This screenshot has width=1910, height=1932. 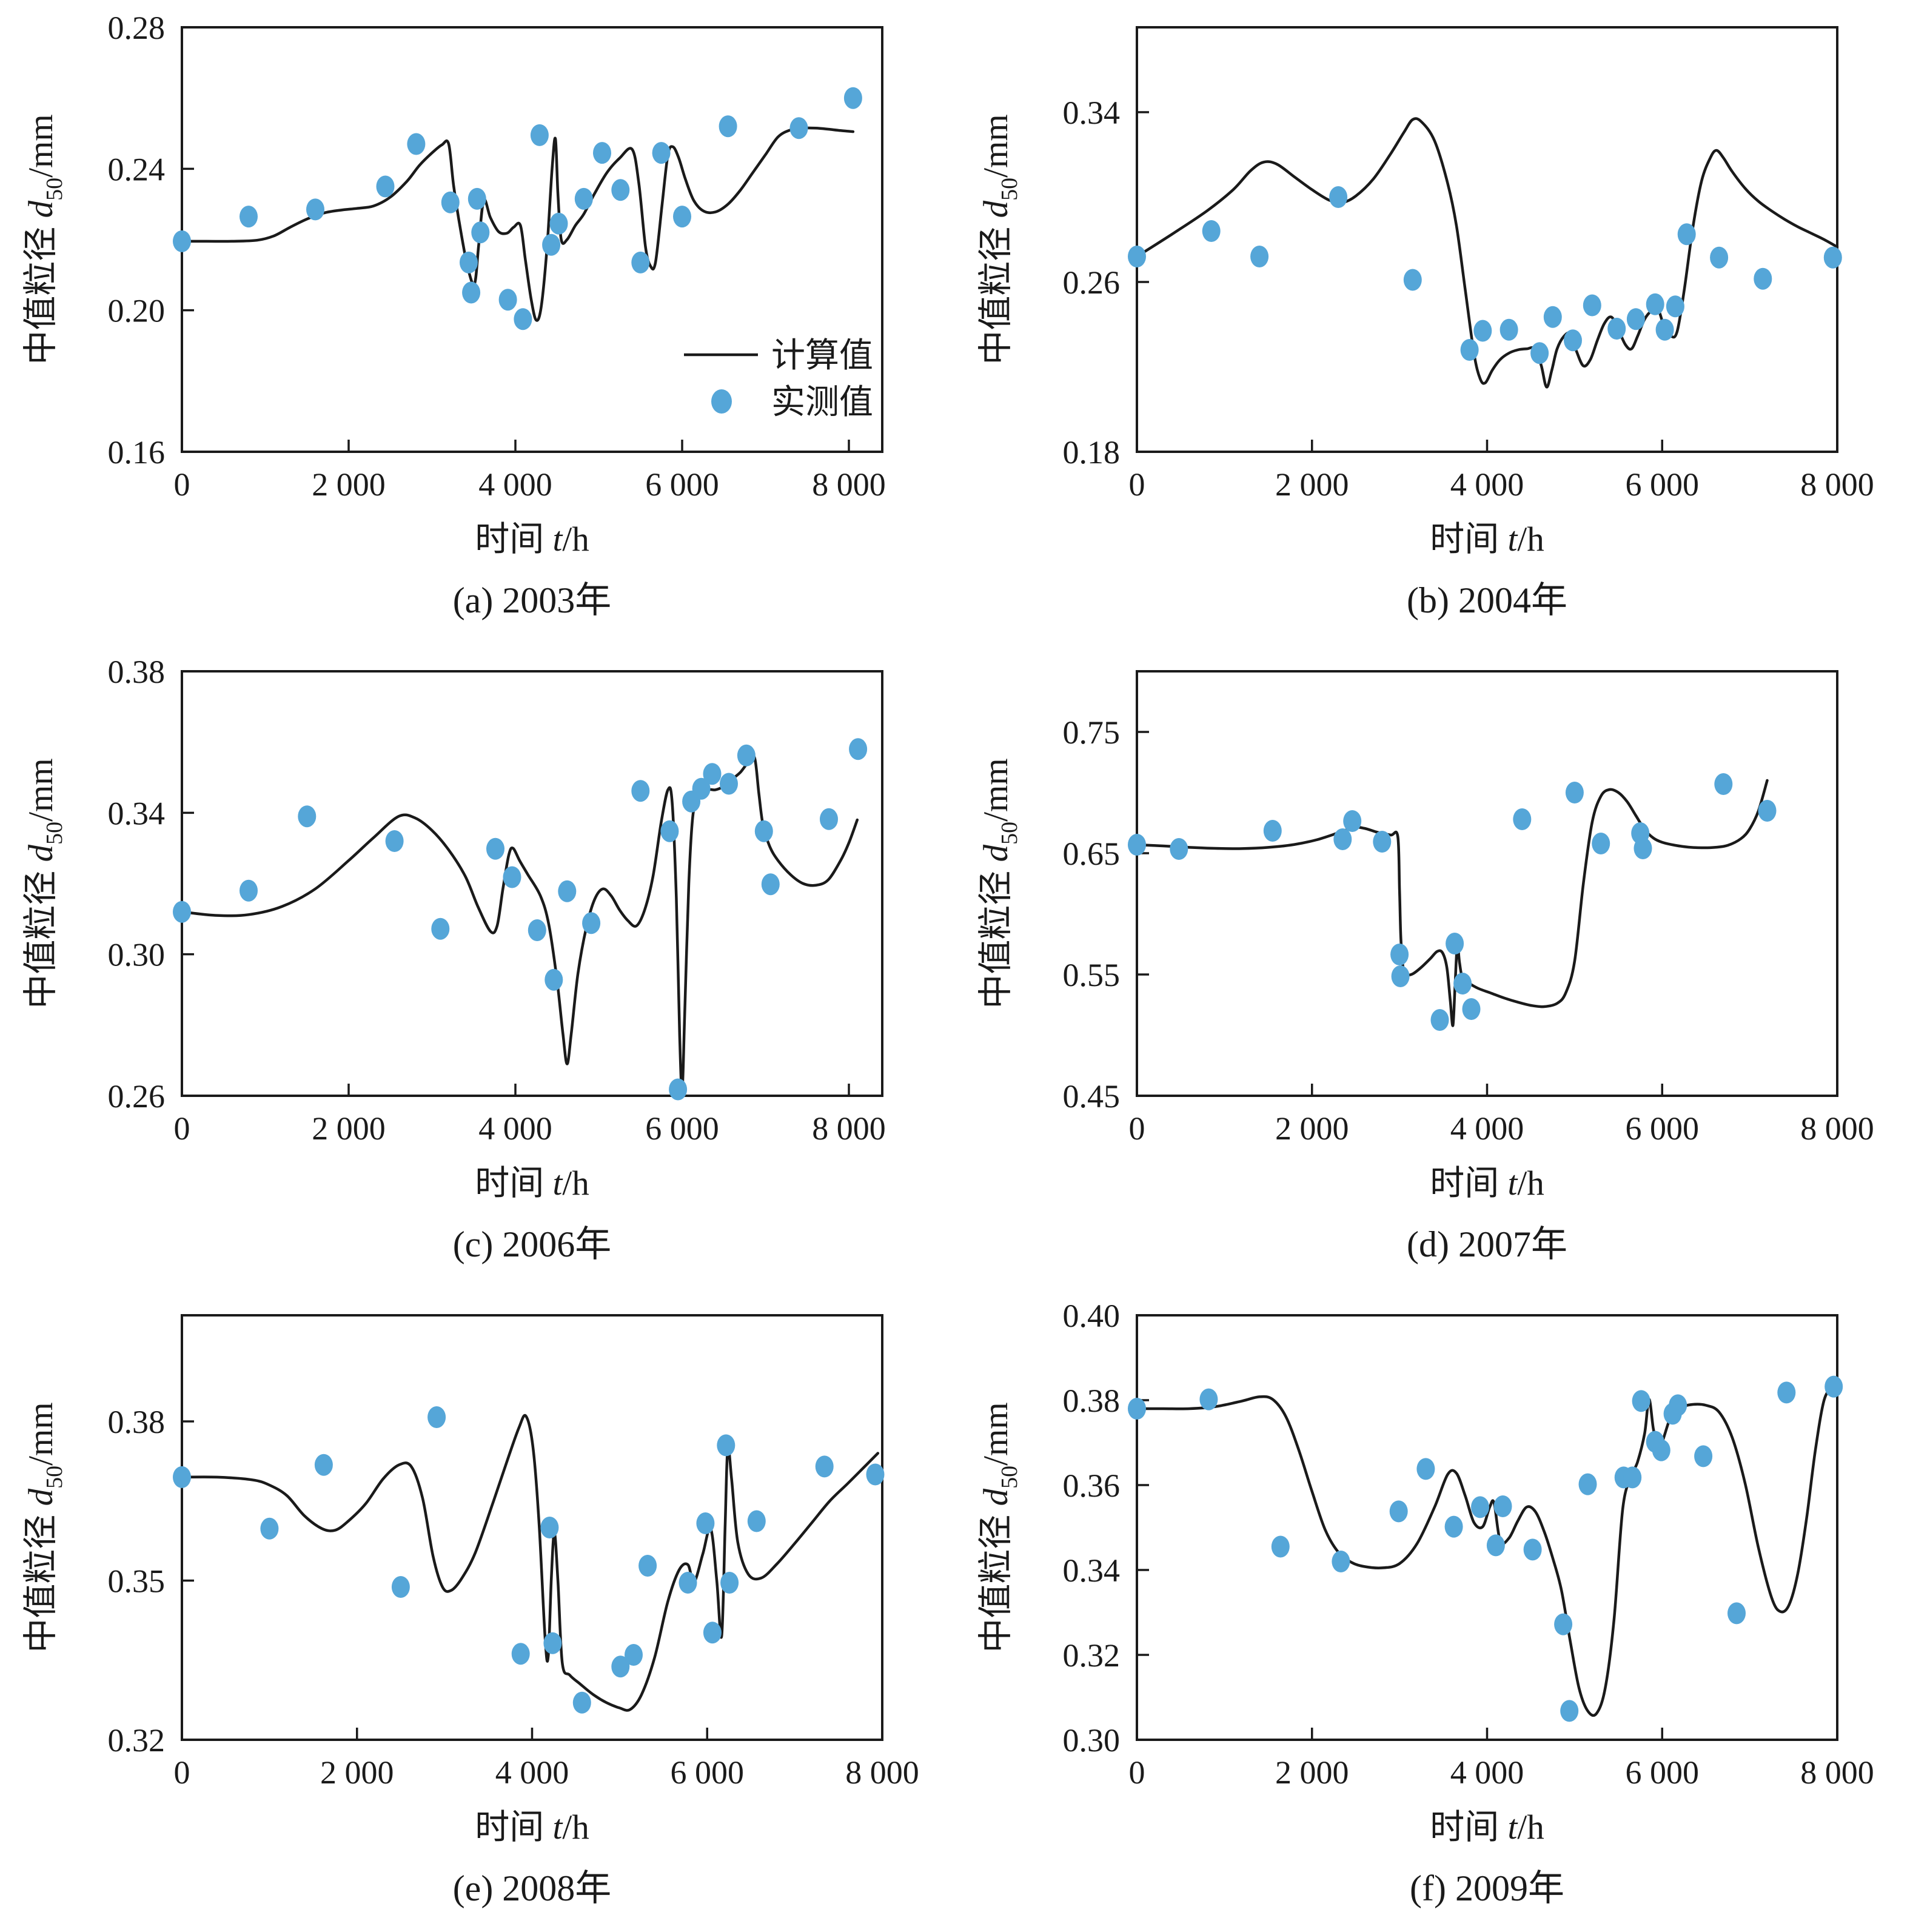 What do you see at coordinates (1092, 854) in the screenshot?
I see `y-tick-label: 0.65` at bounding box center [1092, 854].